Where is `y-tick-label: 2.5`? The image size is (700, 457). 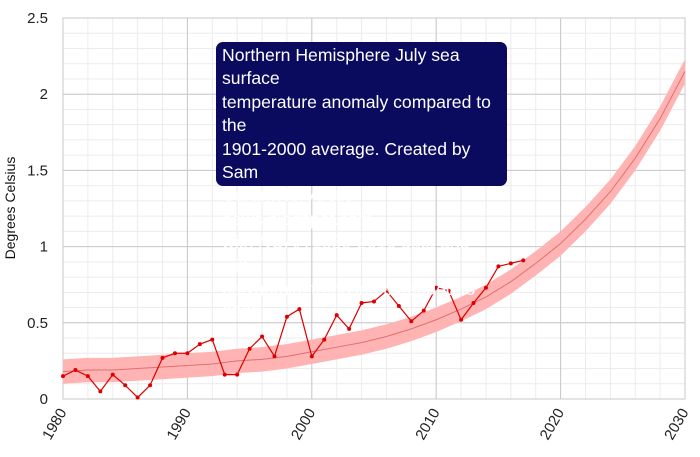
y-tick-label: 2.5 is located at coordinates (37, 18).